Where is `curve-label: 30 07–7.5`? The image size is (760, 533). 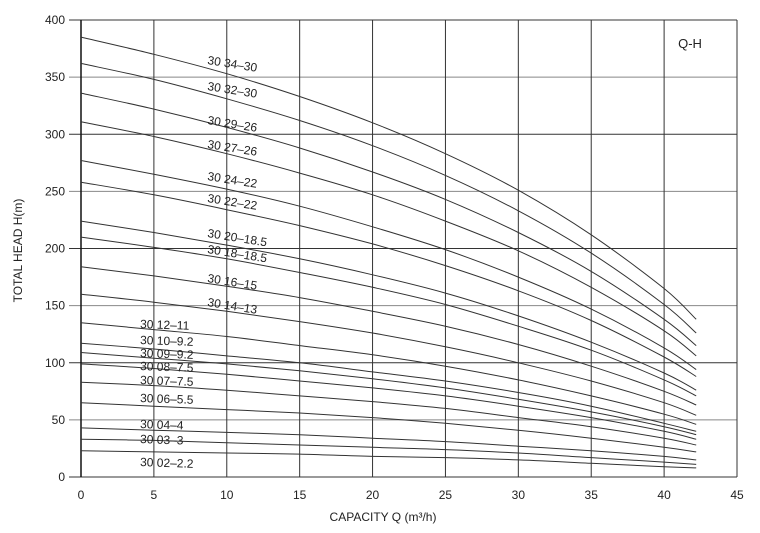 curve-label: 30 07–7.5 is located at coordinates (167, 381).